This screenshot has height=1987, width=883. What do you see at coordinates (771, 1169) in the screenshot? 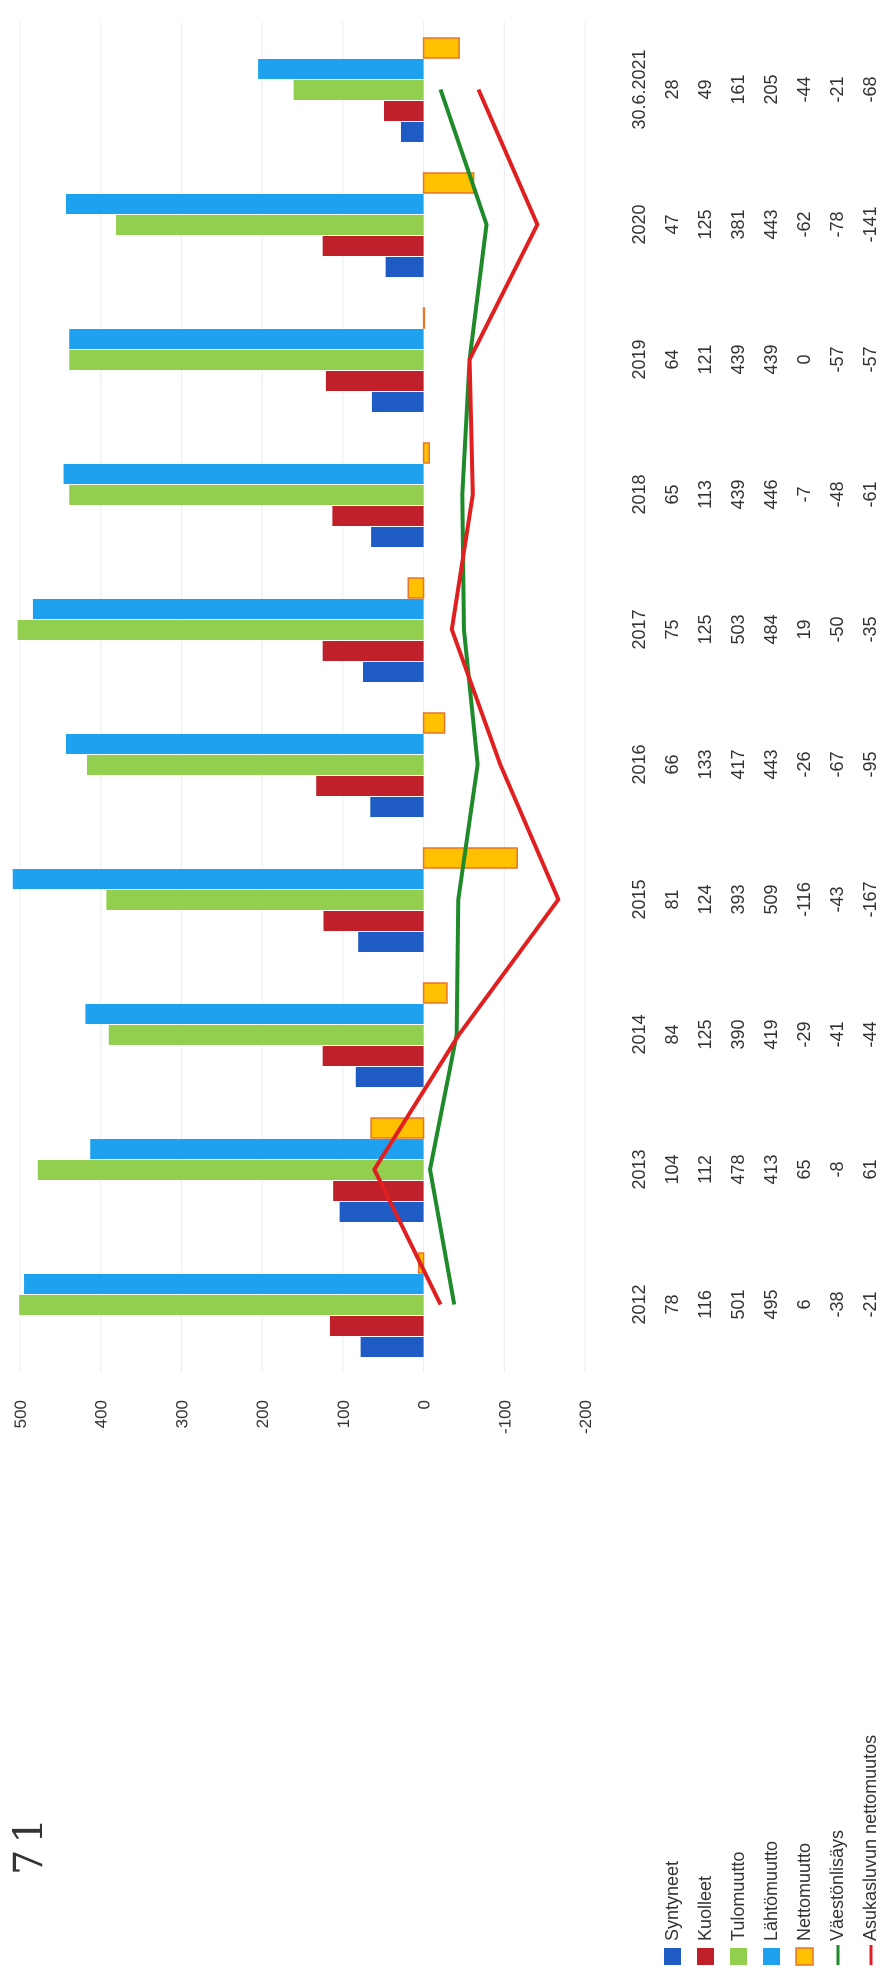
I see `data-label: 413` at bounding box center [771, 1169].